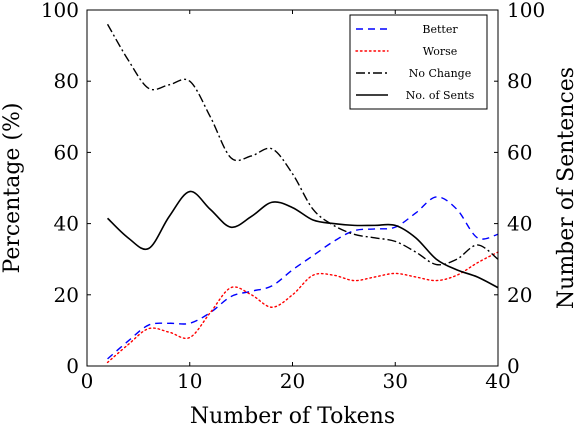  What do you see at coordinates (519, 224) in the screenshot?
I see `y-tick-label-right: 40` at bounding box center [519, 224].